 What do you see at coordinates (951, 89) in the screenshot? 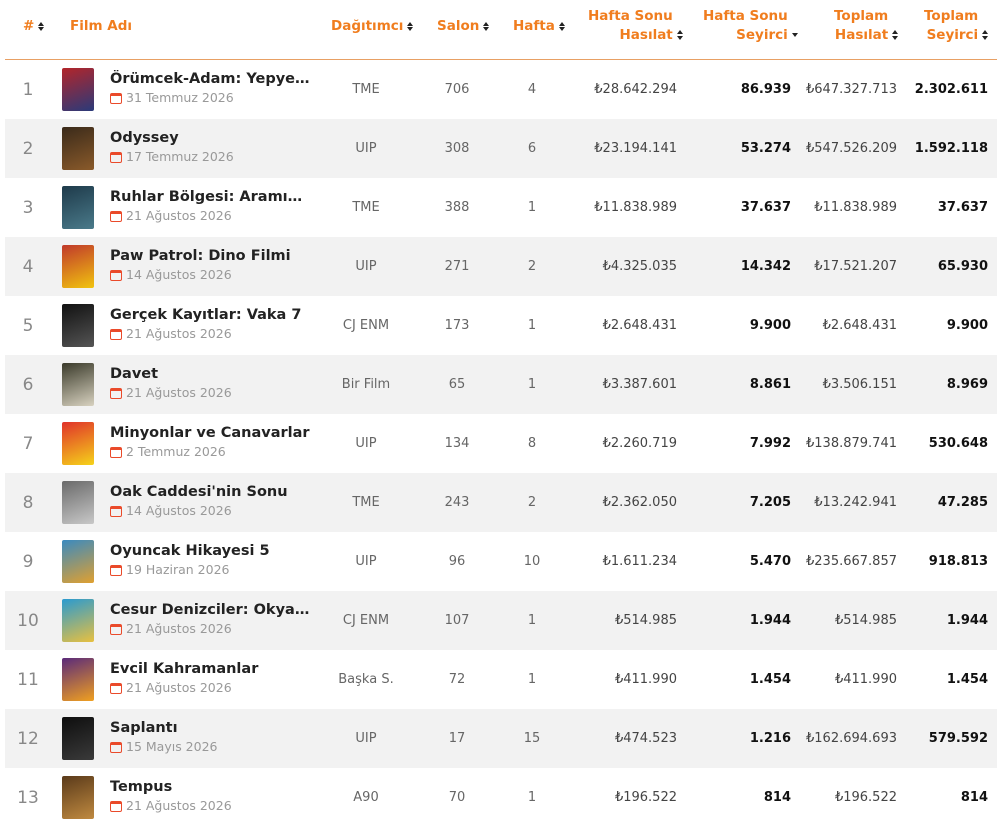
I see `total-audience-cell: 2.302.611` at bounding box center [951, 89].